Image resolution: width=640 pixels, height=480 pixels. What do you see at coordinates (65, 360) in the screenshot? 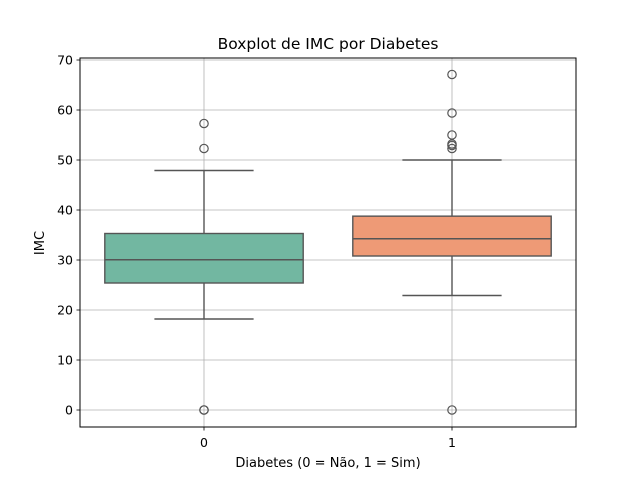
I see `y-tick-label: 10` at bounding box center [65, 360].